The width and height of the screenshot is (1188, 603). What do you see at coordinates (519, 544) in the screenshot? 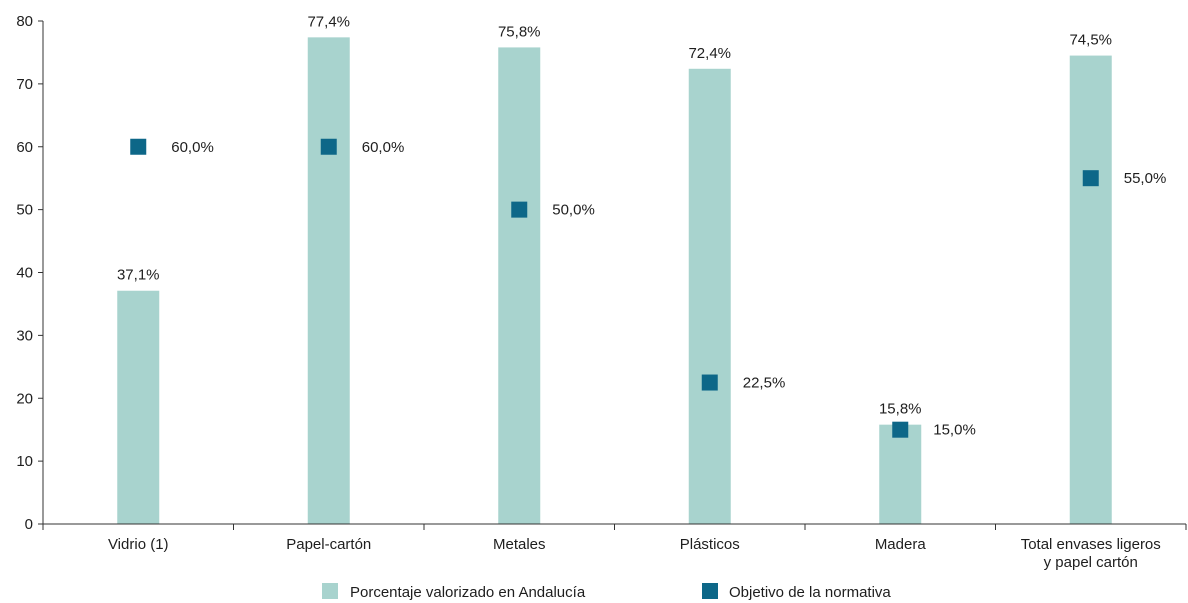
I see `x-category-label: Metales` at bounding box center [519, 544].